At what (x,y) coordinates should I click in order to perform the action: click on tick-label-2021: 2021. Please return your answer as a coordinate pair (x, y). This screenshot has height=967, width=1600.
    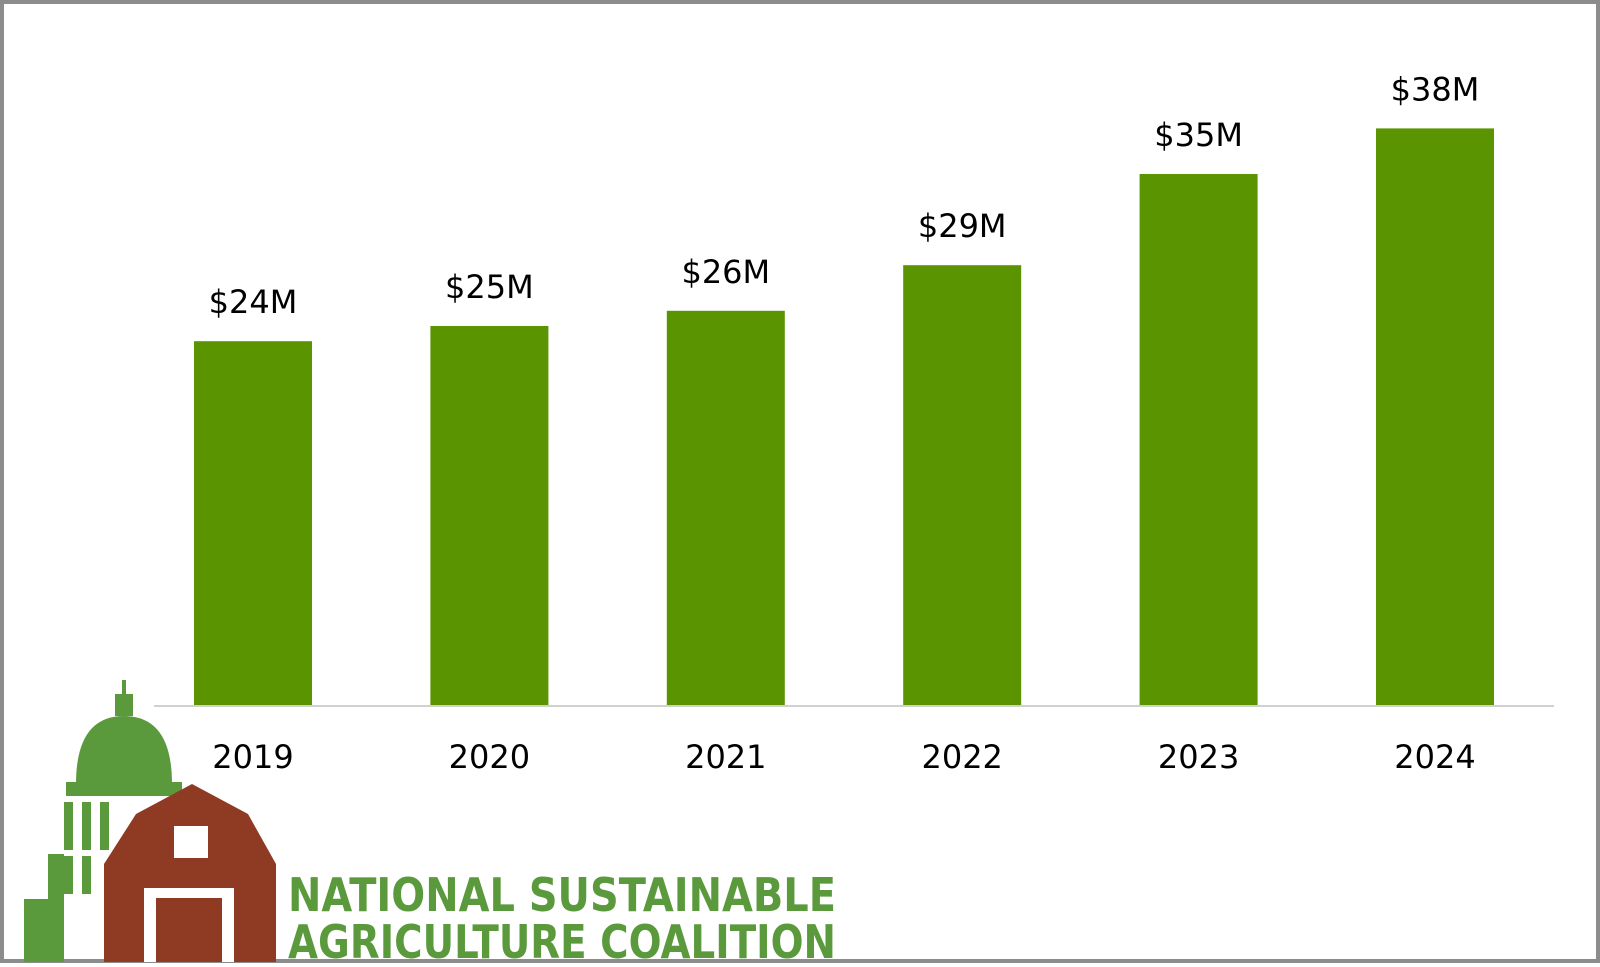
    Looking at the image, I should click on (725, 757).